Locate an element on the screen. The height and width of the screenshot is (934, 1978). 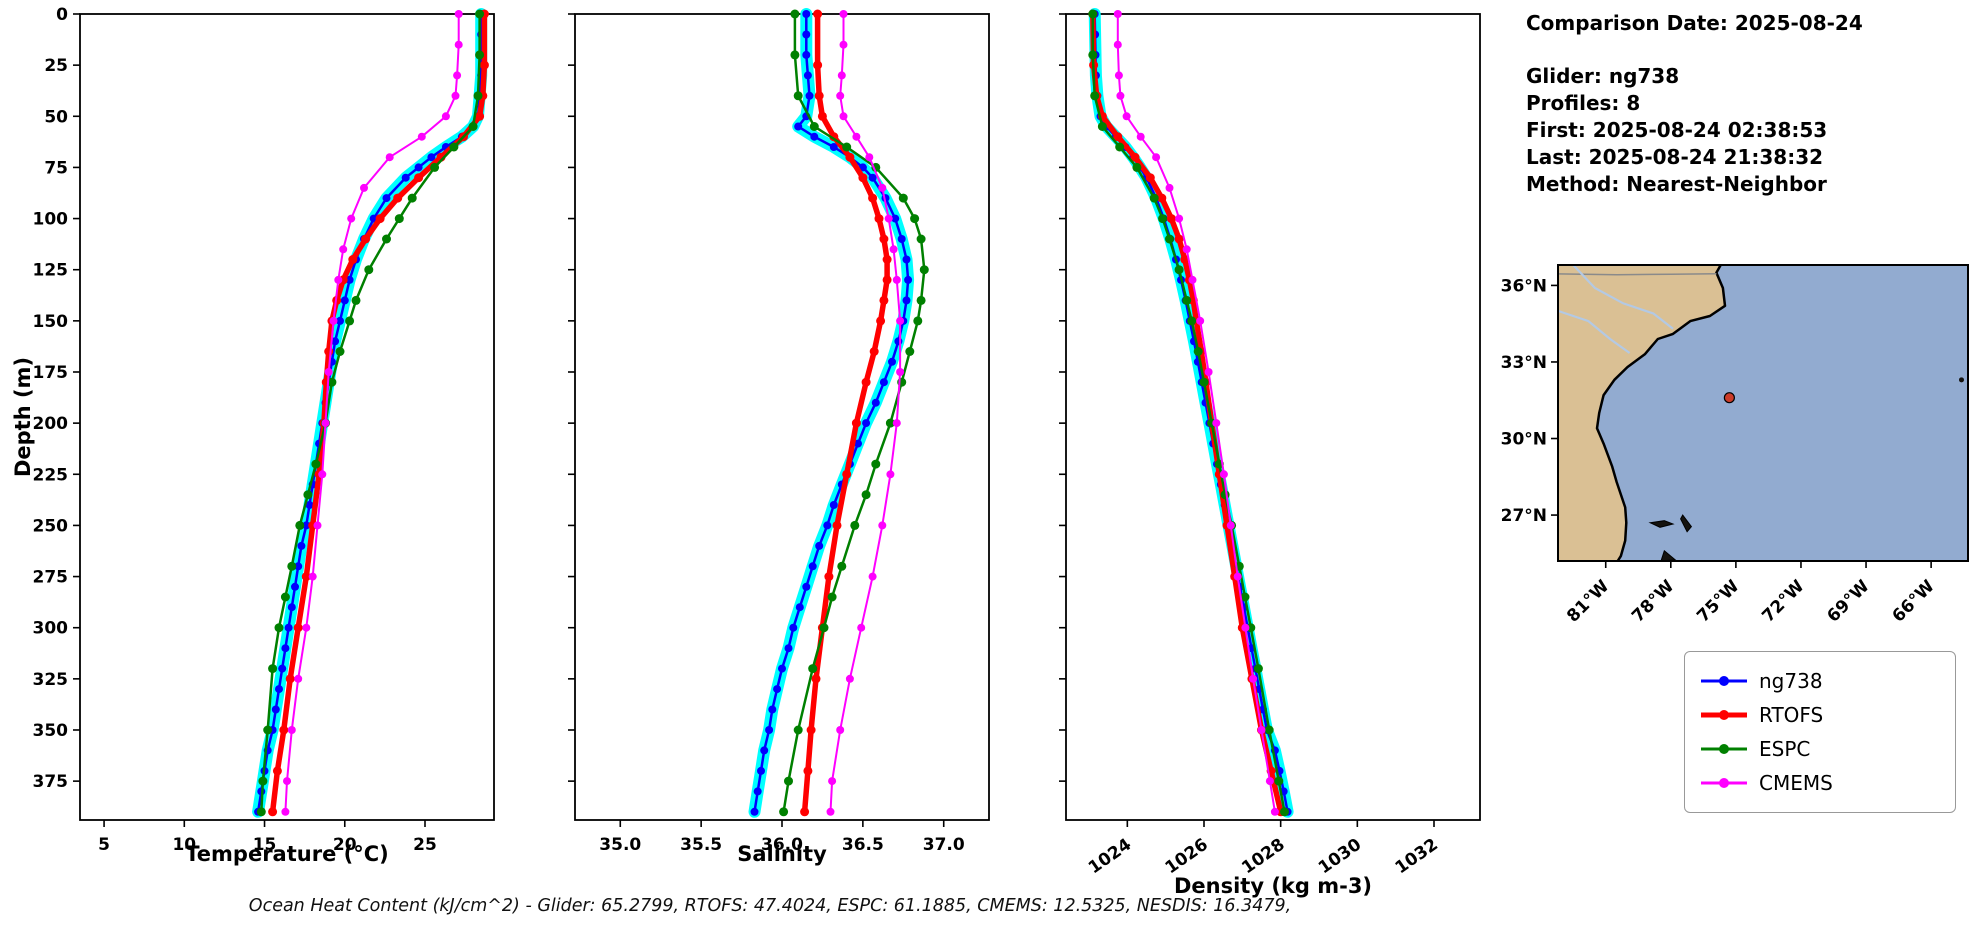
legend-label: ESPC is located at coordinates (1785, 749).